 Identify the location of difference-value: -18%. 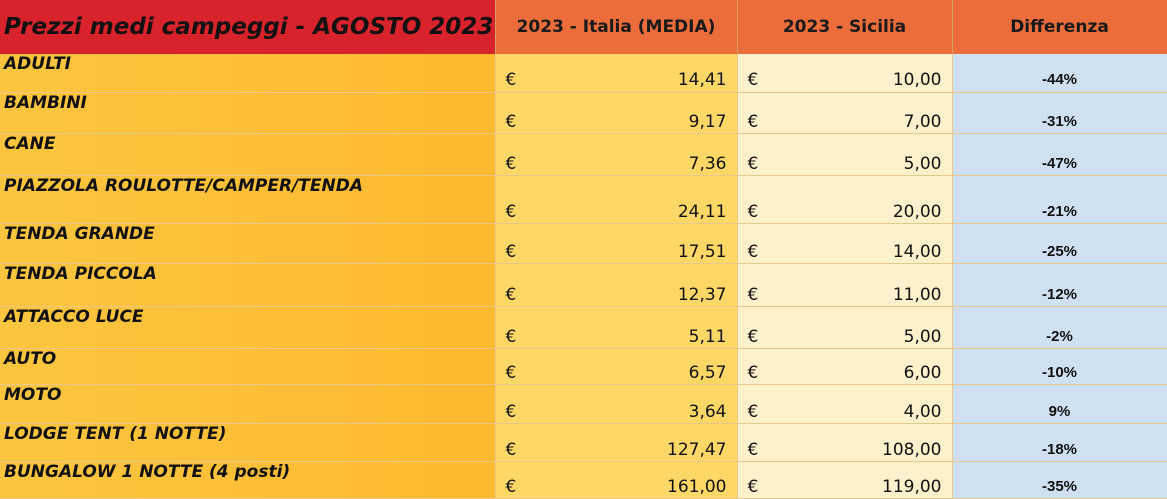
(1059, 449).